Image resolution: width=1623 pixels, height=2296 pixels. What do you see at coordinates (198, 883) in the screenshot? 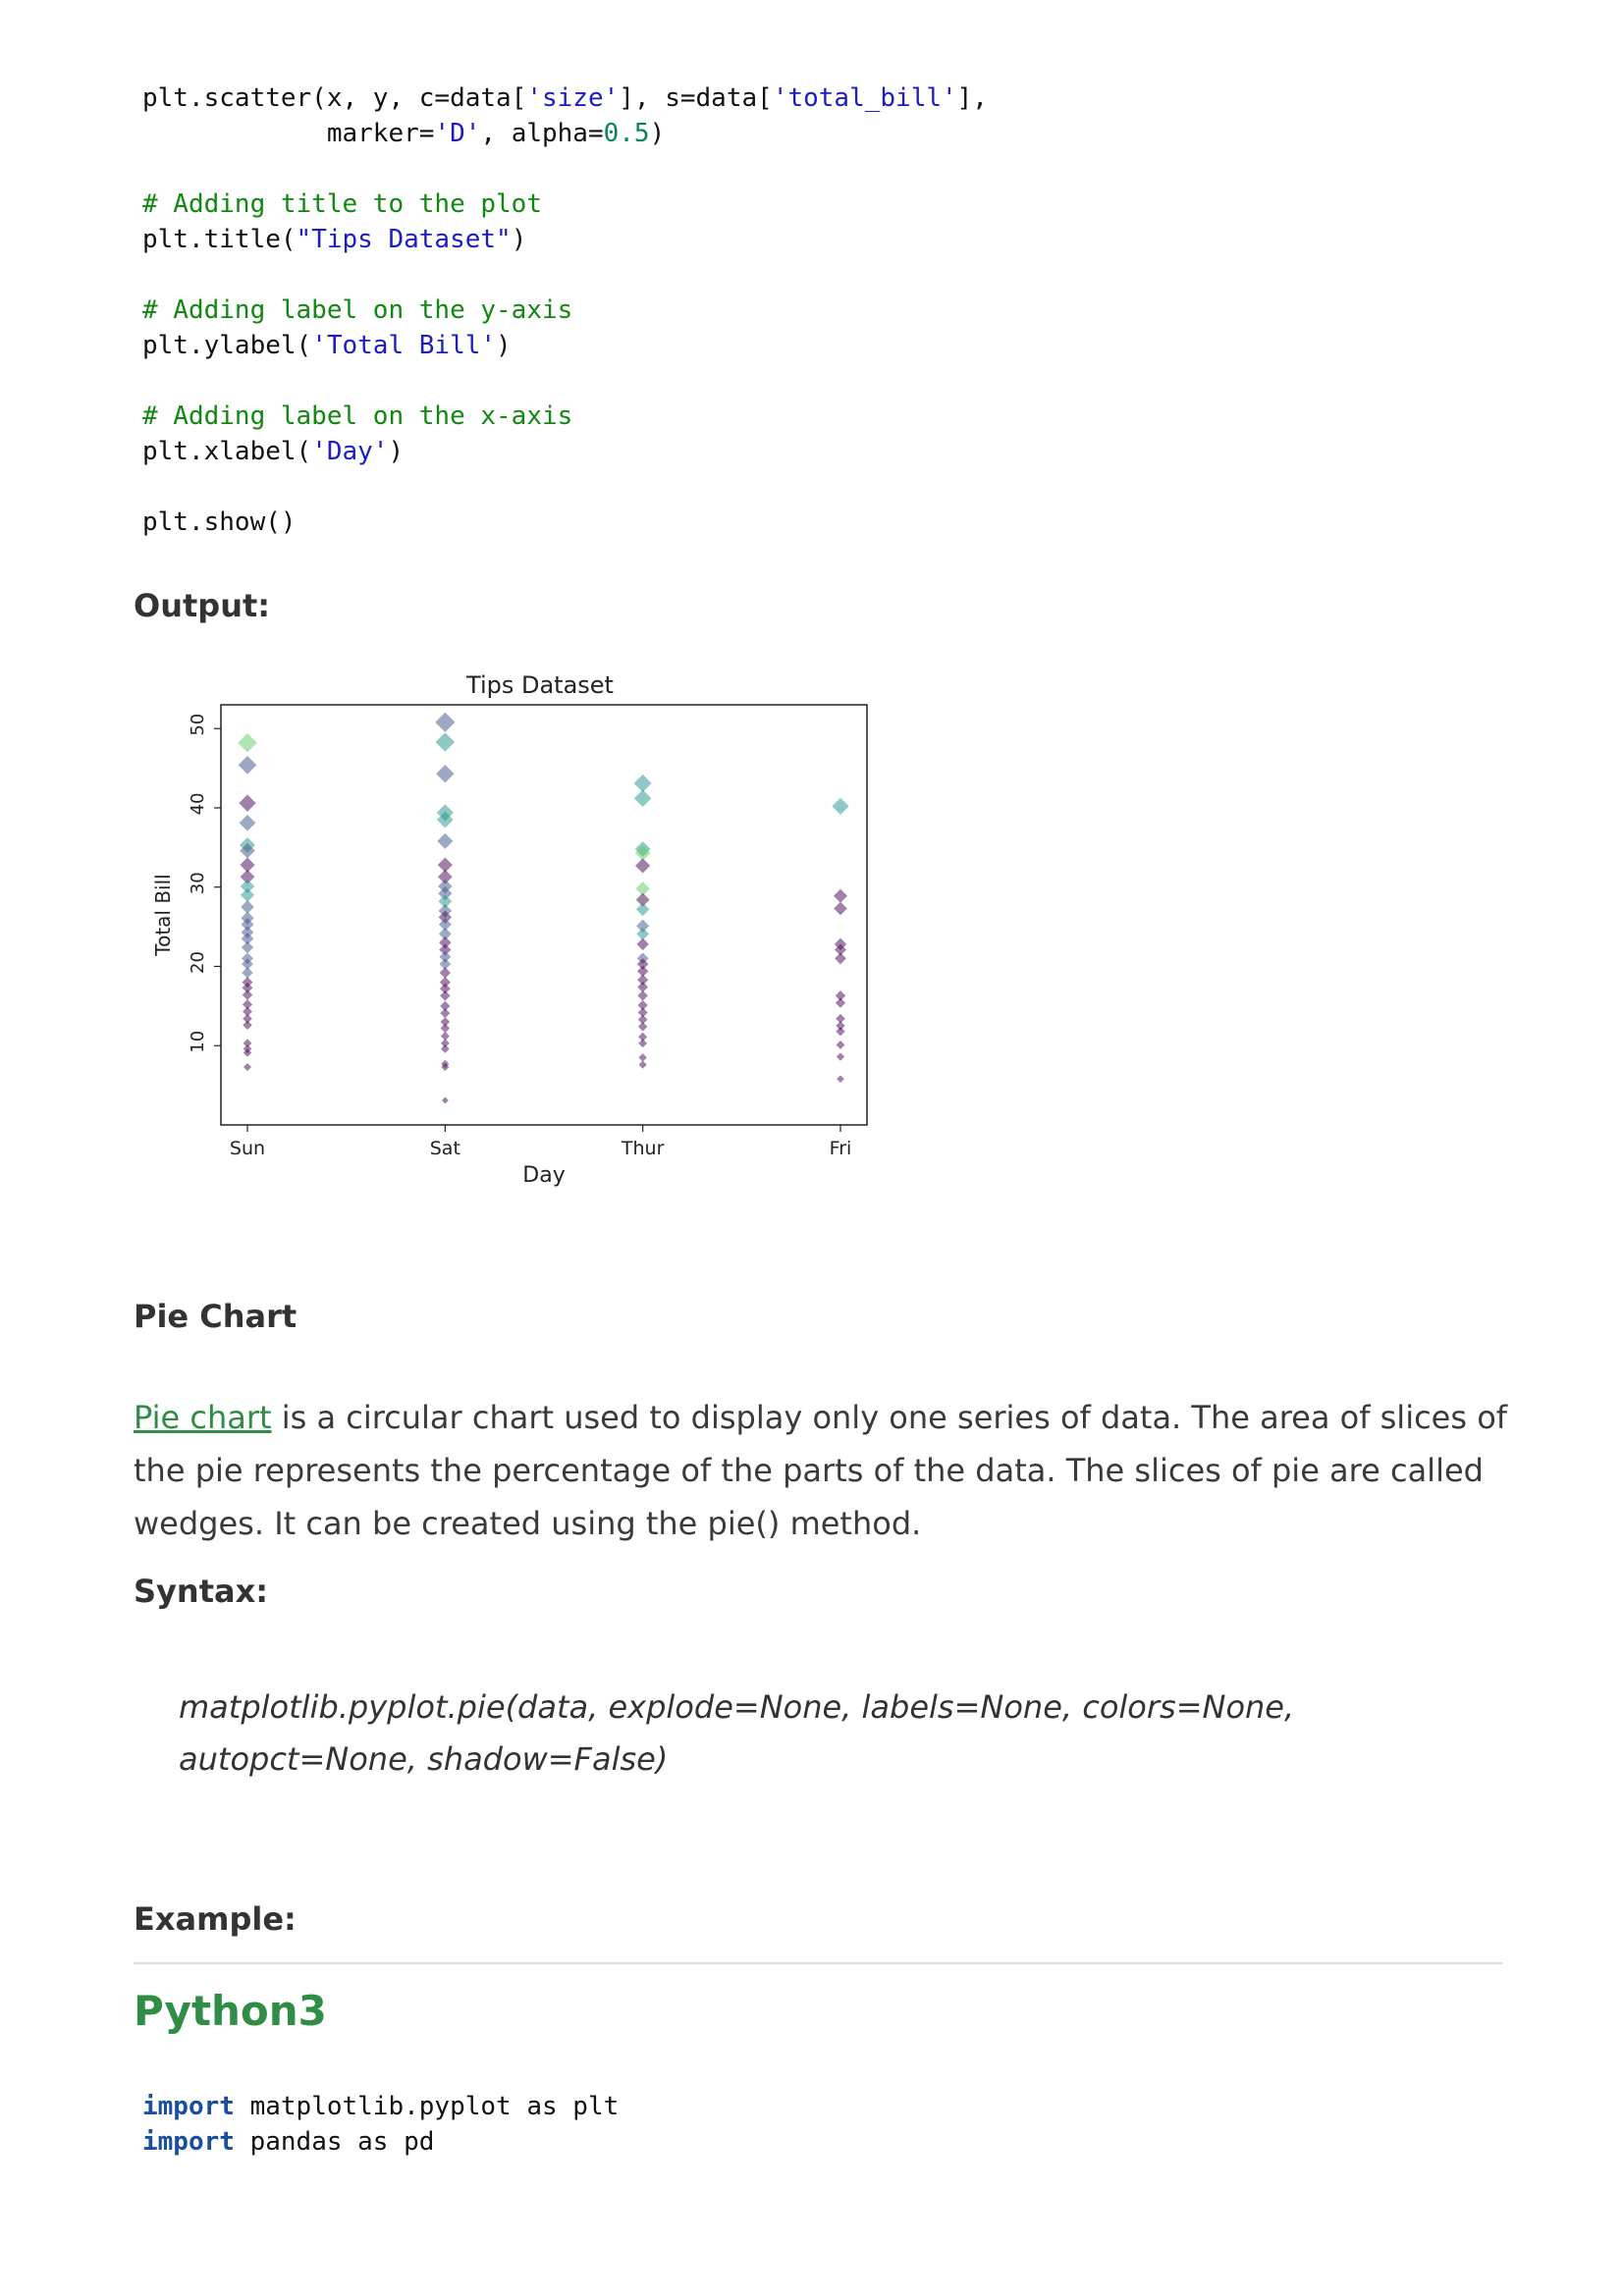
I see `y-tick-label: 30` at bounding box center [198, 883].